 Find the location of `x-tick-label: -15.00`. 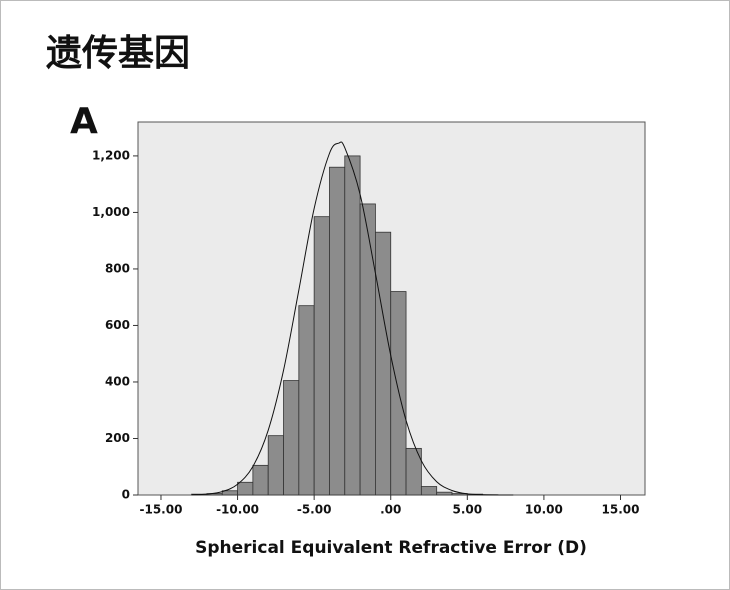

x-tick-label: -15.00 is located at coordinates (161, 510).